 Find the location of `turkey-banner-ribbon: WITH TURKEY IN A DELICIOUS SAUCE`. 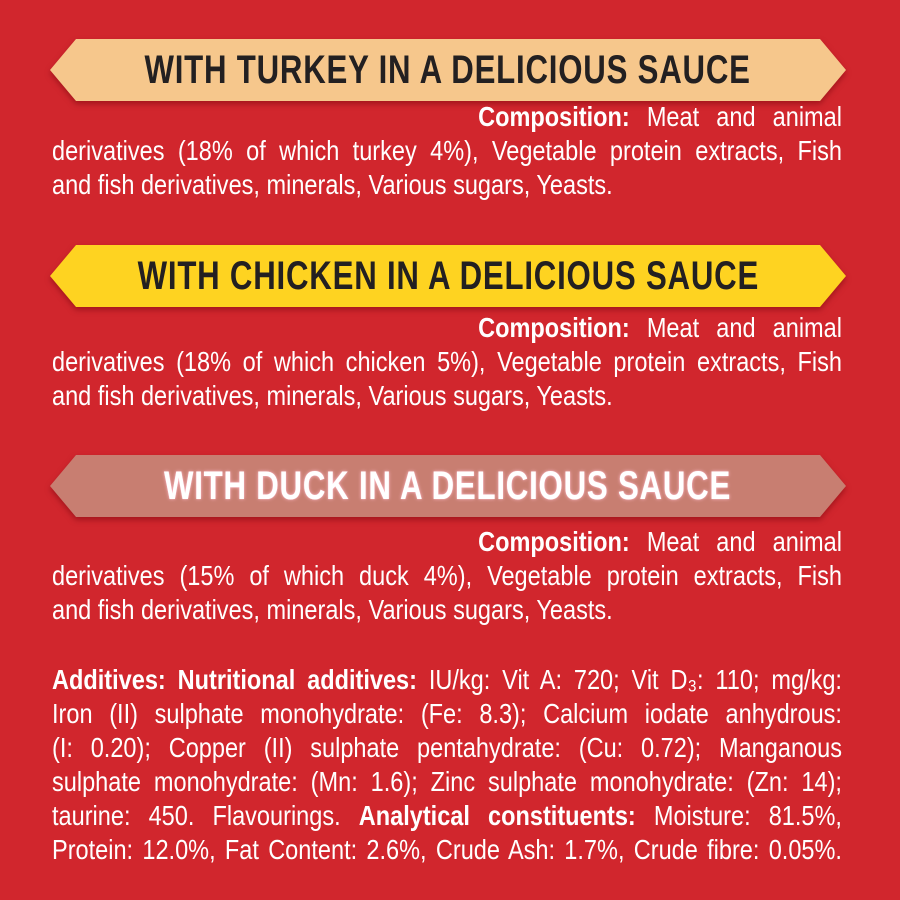

turkey-banner-ribbon: WITH TURKEY IN A DELICIOUS SAUCE is located at coordinates (448, 70).